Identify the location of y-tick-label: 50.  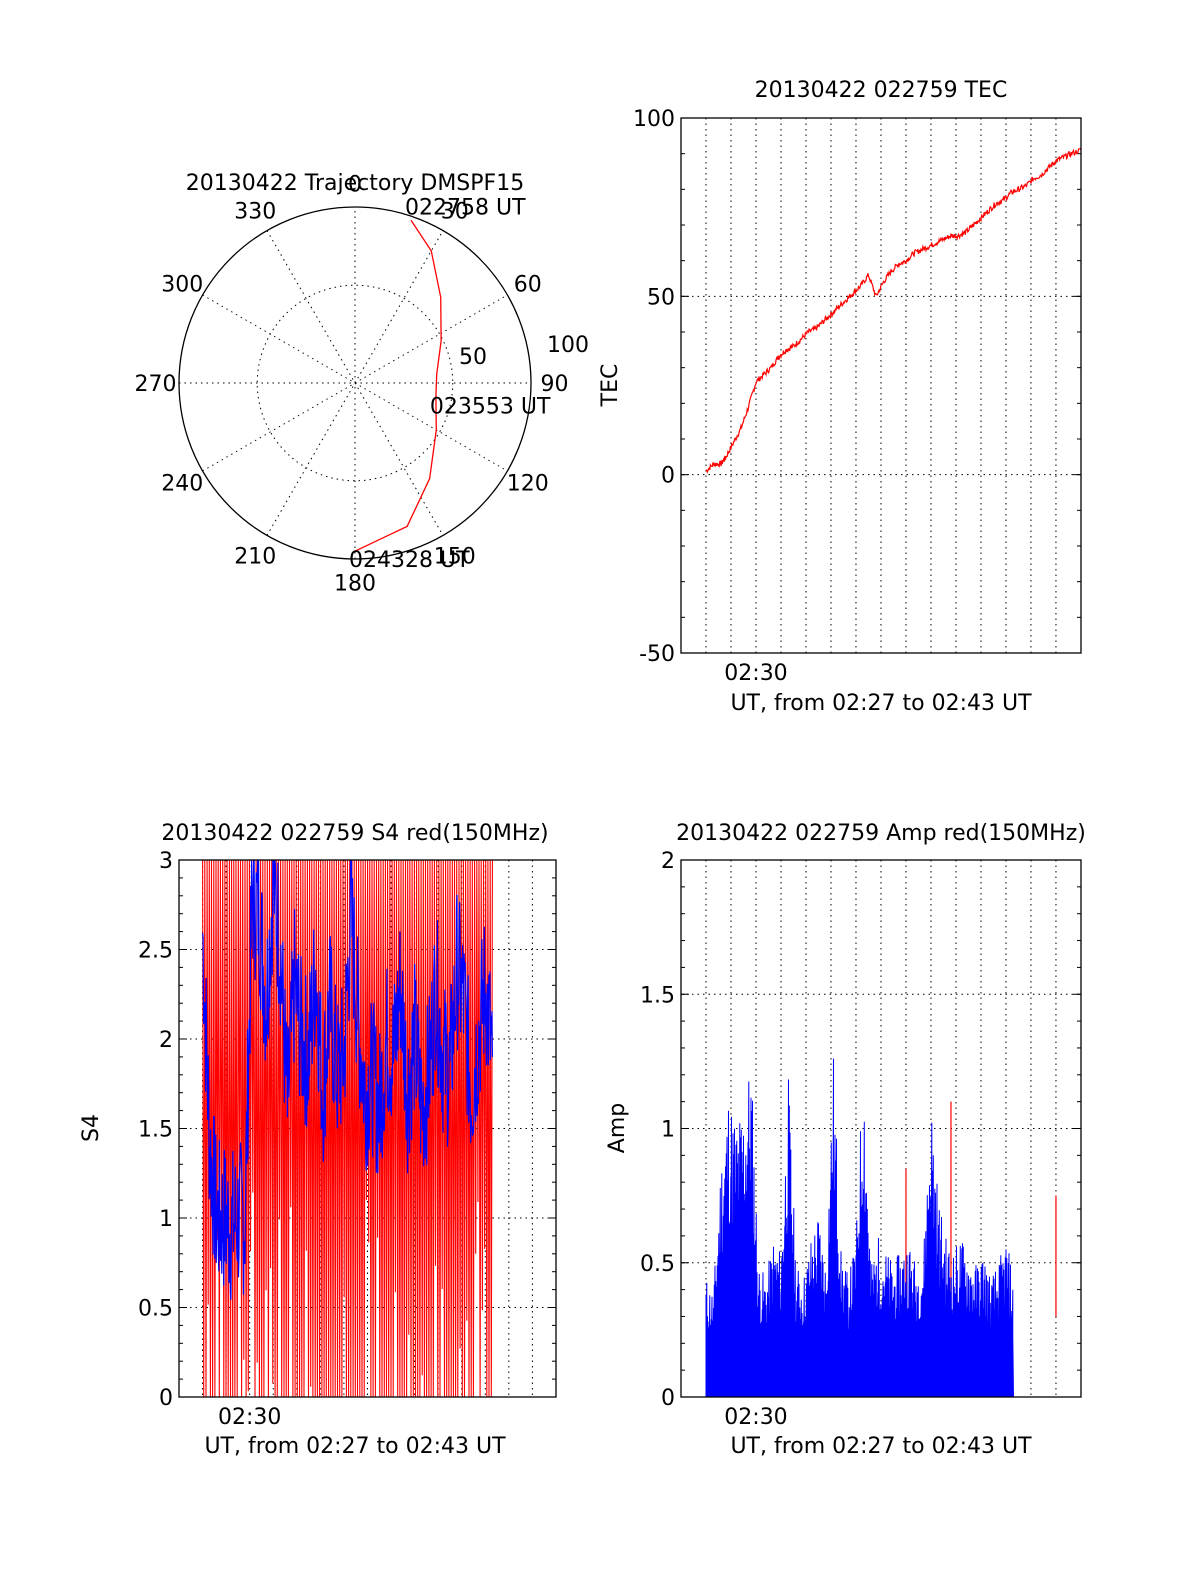
(661, 297).